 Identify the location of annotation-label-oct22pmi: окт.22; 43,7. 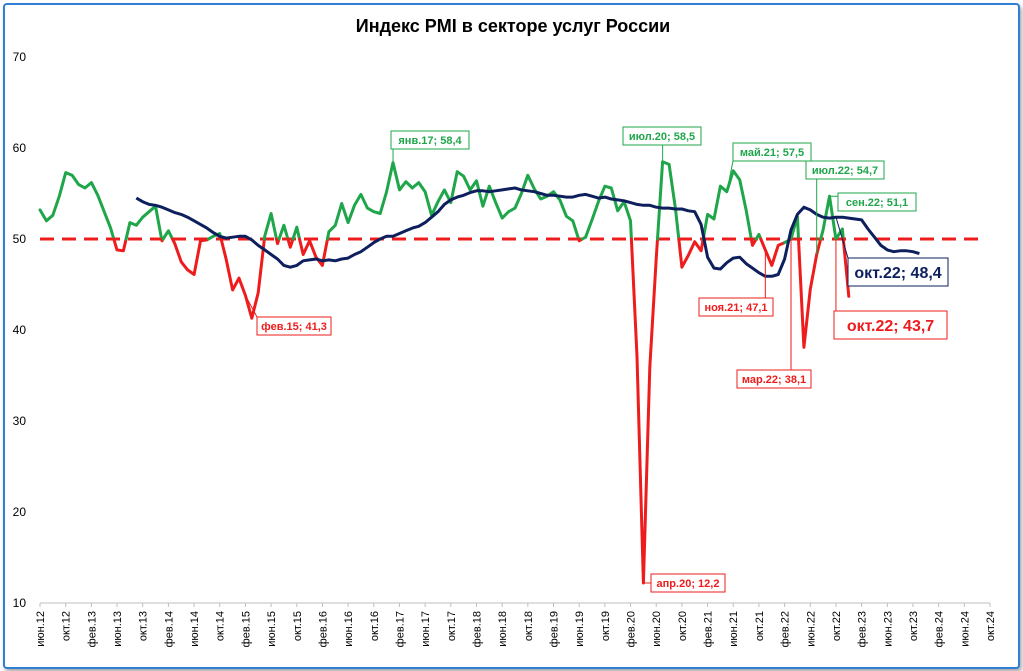
(890, 326).